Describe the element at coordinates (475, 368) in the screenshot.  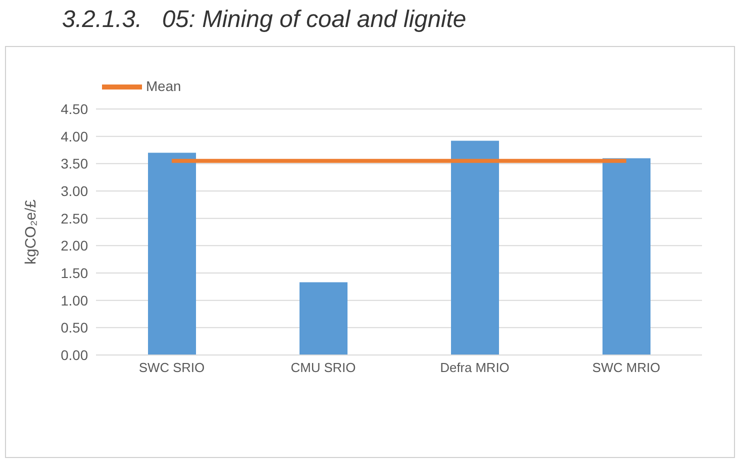
I see `x-tick-label: Defra MRIO` at that location.